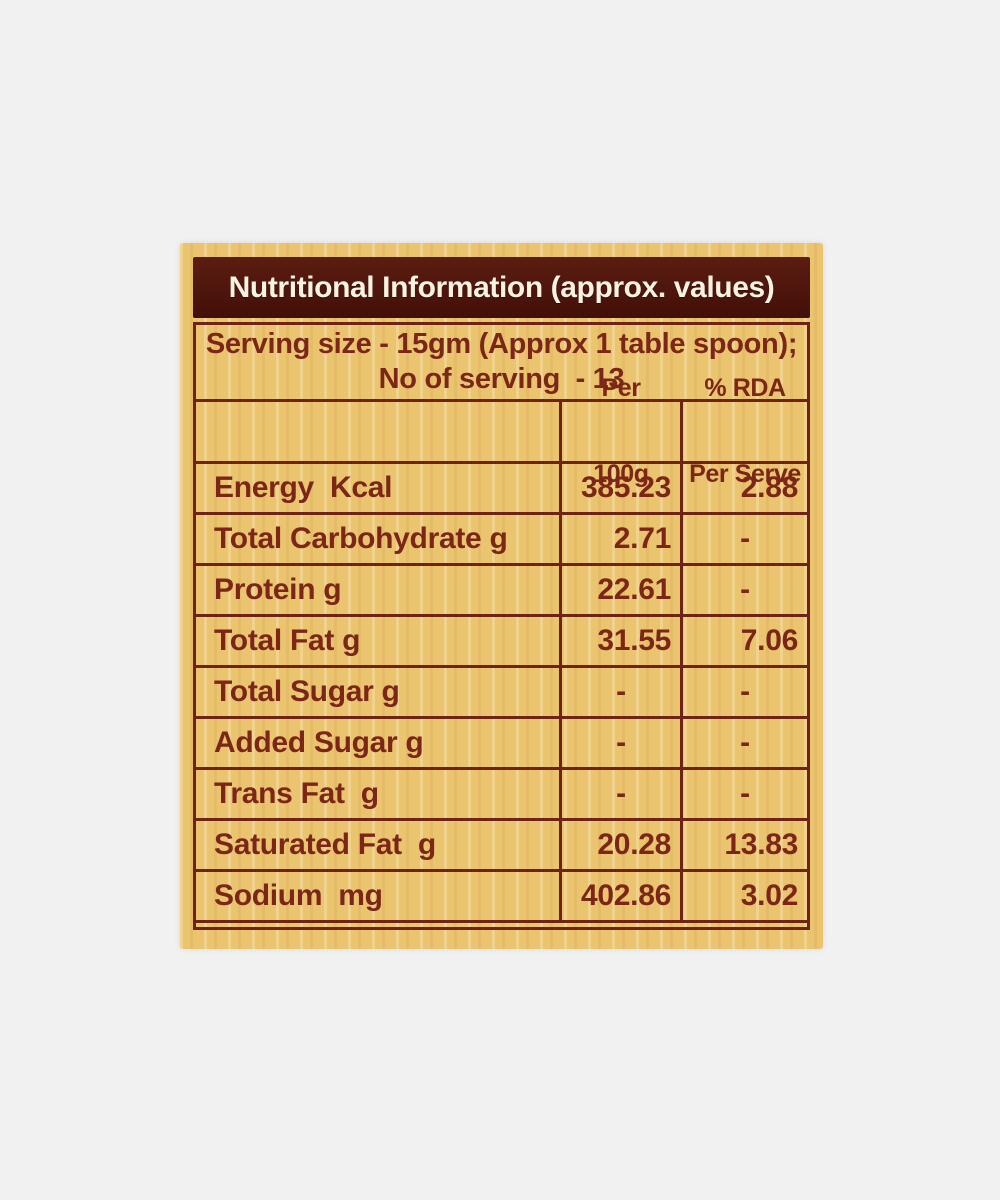 This screenshot has height=1200, width=1000. Describe the element at coordinates (278, 589) in the screenshot. I see `nutrient-name: Protein g` at that location.